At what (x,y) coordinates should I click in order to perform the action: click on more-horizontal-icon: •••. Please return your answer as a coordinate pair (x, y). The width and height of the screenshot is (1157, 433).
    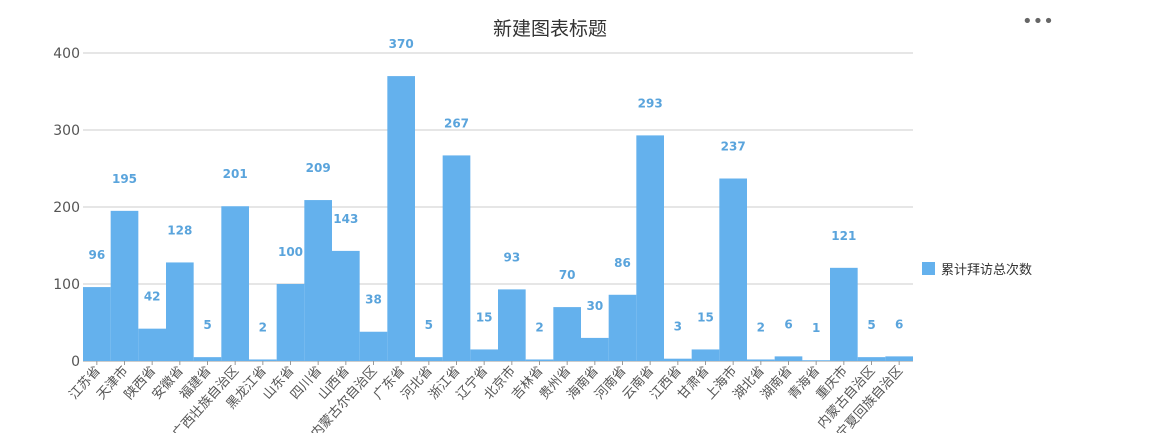
    Looking at the image, I should click on (1038, 21).